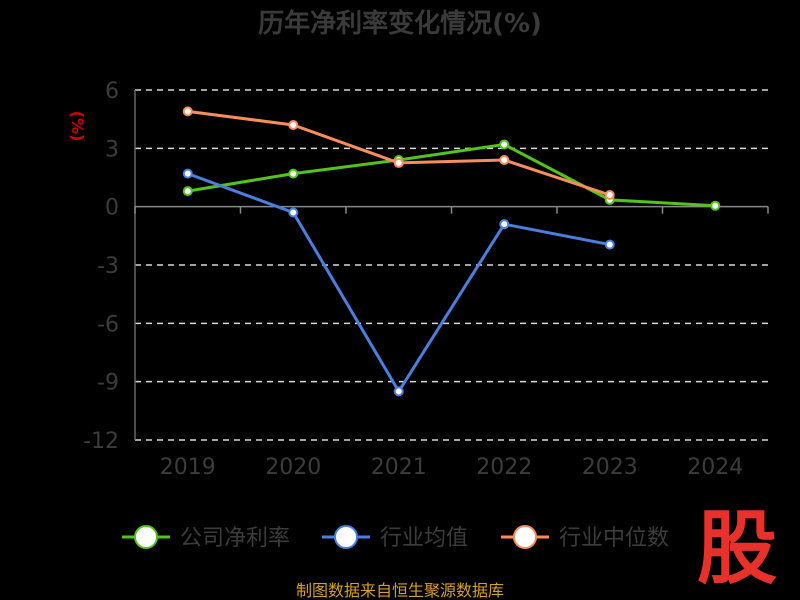 The width and height of the screenshot is (800, 600). I want to click on y-tick-label: -12, so click(101, 441).